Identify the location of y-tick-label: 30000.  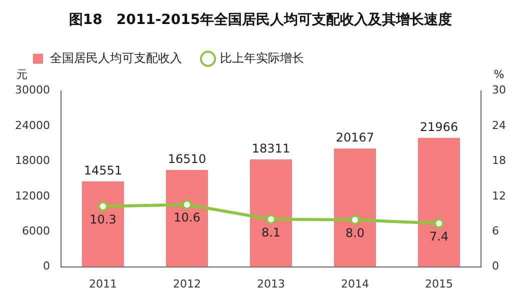
(32, 90).